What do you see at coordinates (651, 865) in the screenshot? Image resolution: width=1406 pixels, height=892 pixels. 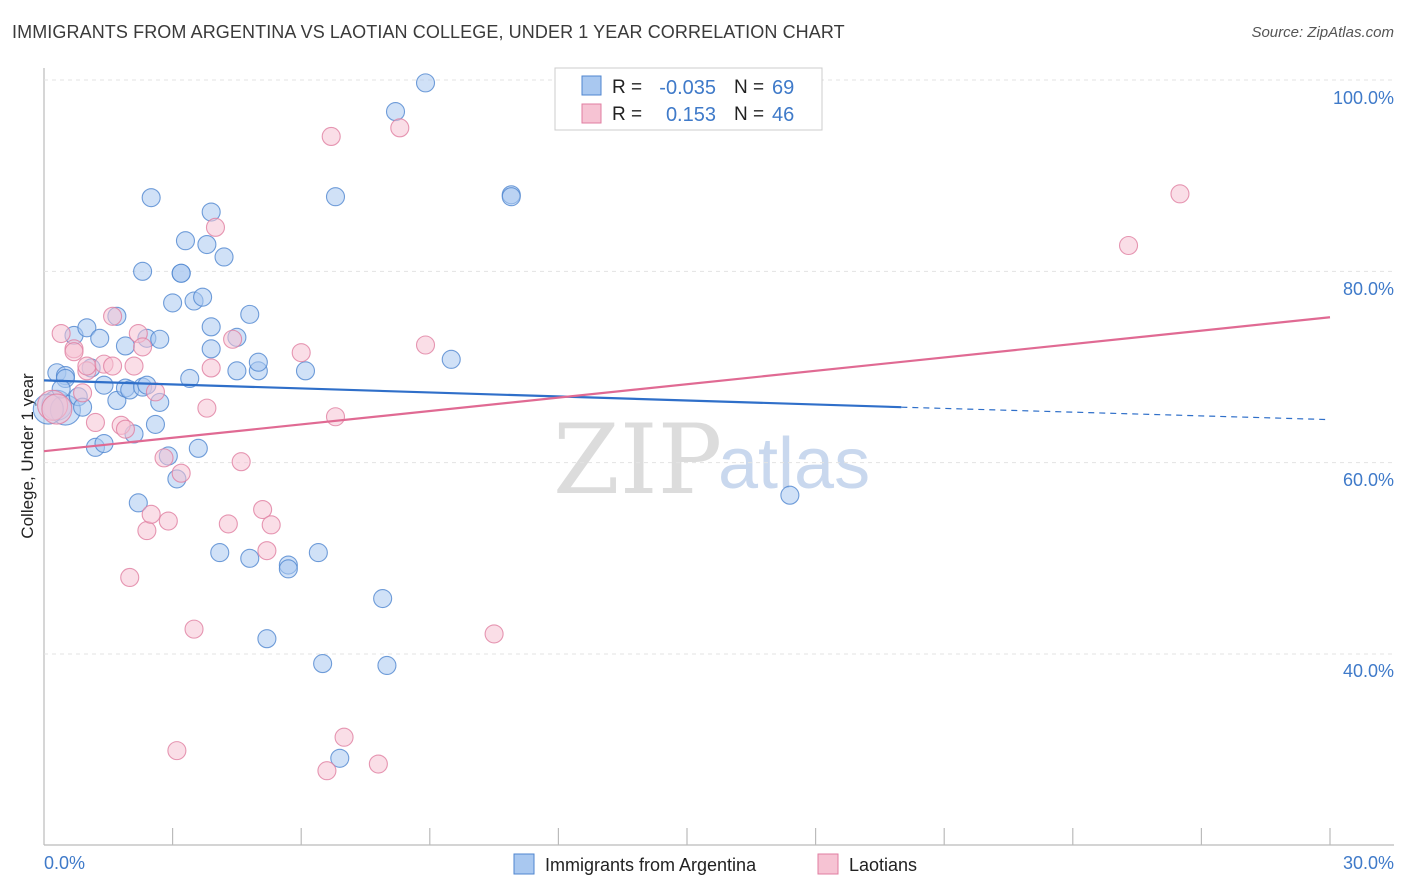 I see `bottom-legend-label-argentina: Immigrants from Argentina` at bounding box center [651, 865].